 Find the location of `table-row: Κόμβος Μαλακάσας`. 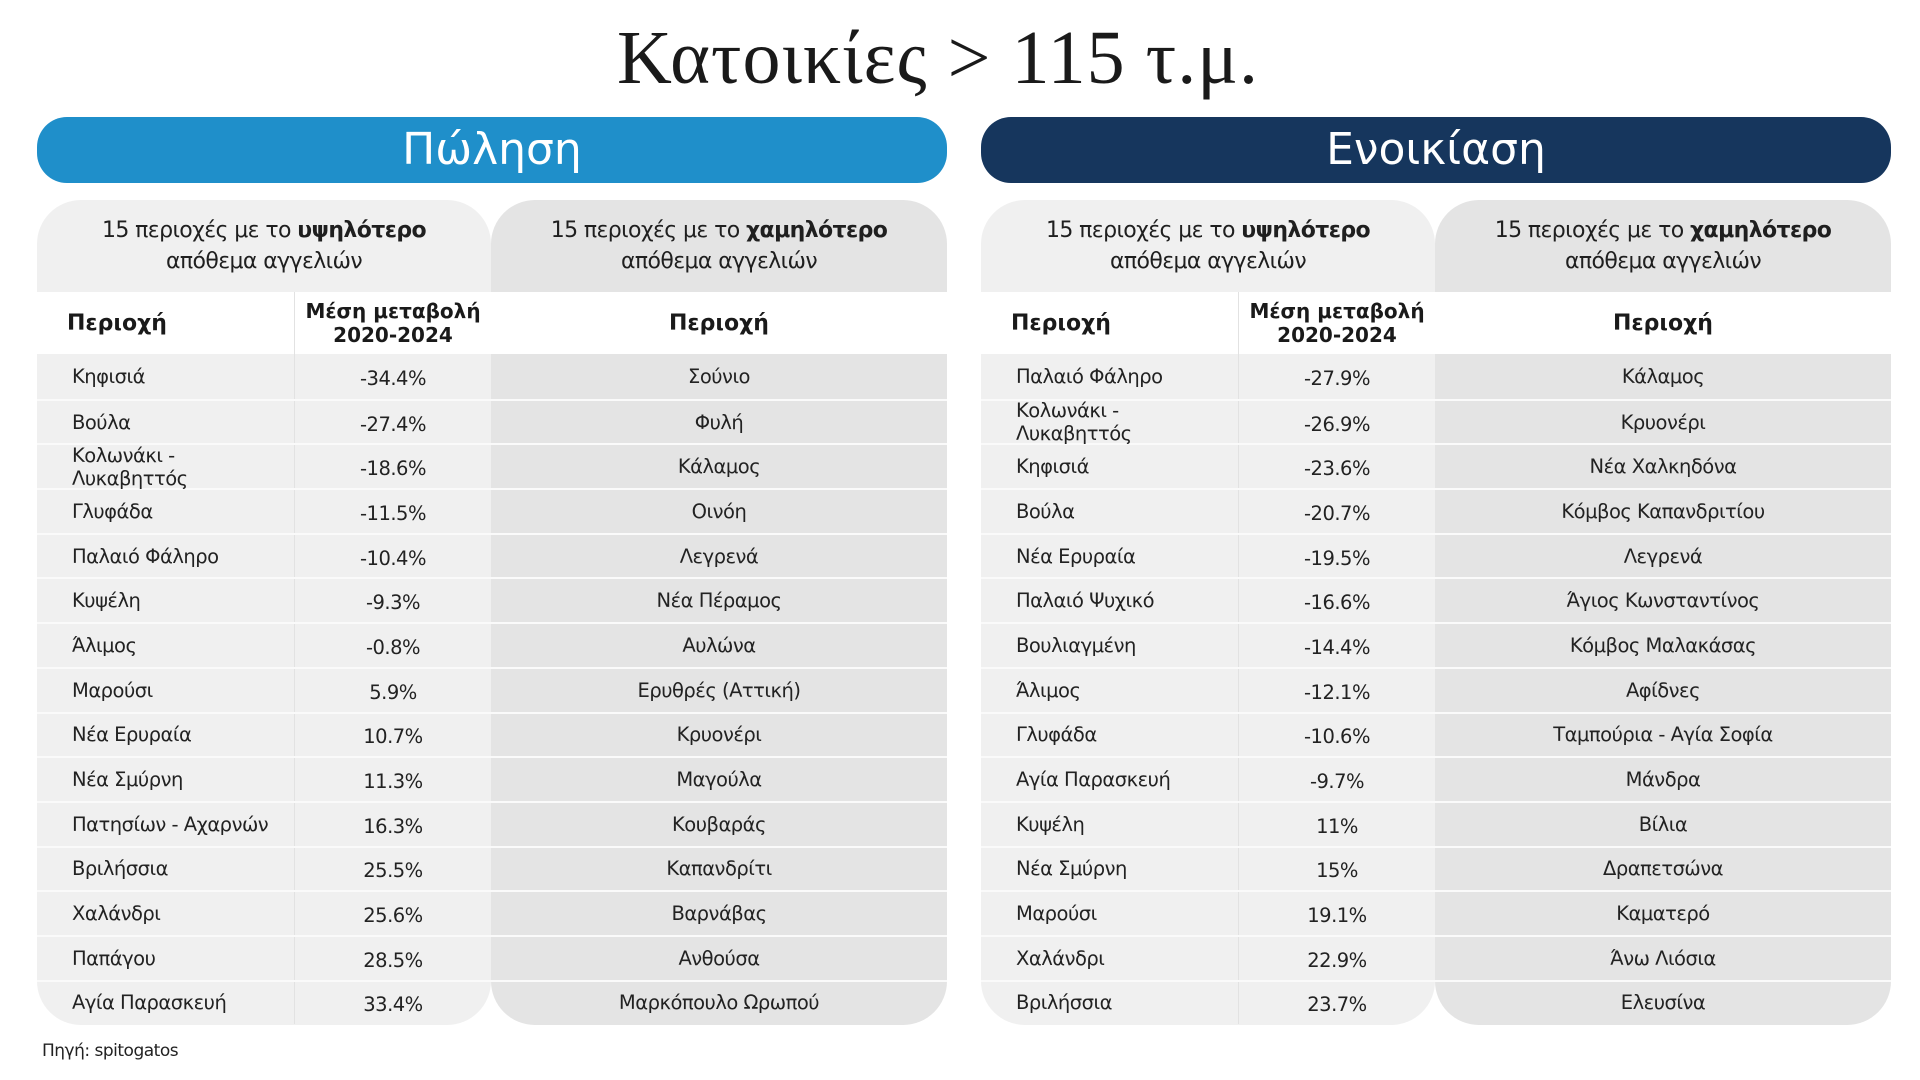

table-row: Κόμβος Μαλακάσας is located at coordinates (1663, 644).